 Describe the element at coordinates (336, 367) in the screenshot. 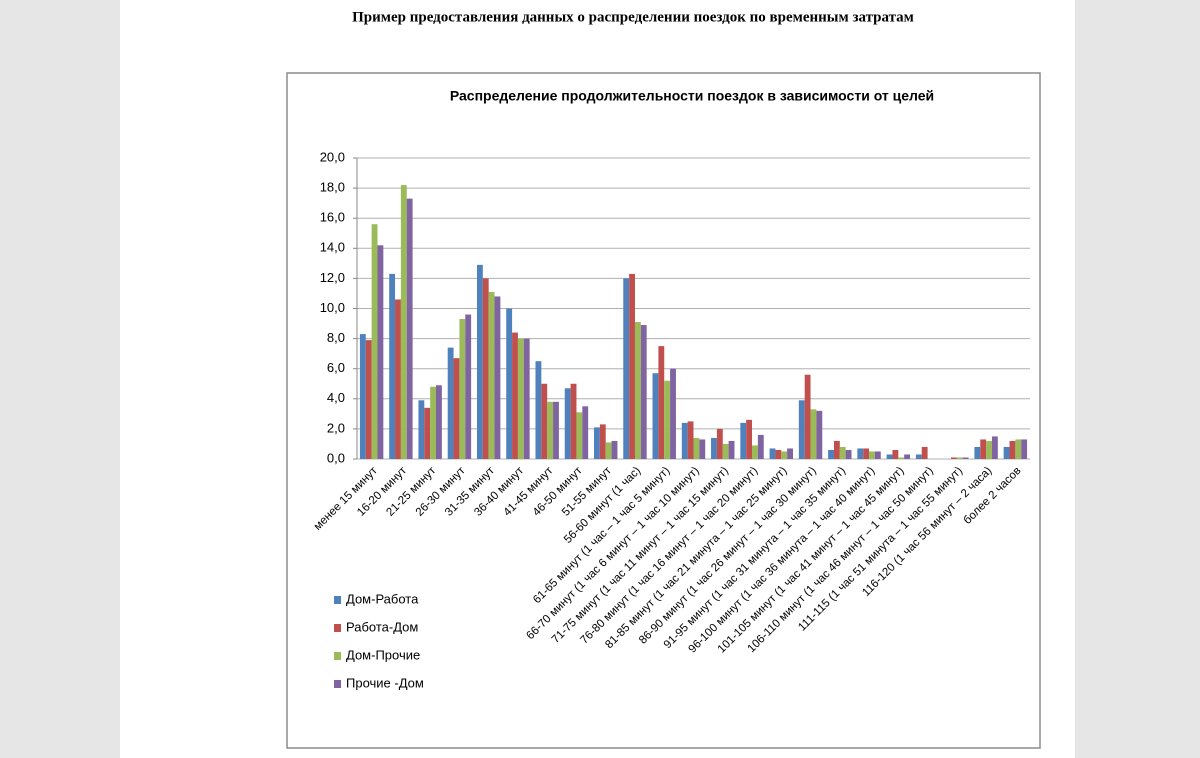

I see `y-tick-label: 6,0` at that location.